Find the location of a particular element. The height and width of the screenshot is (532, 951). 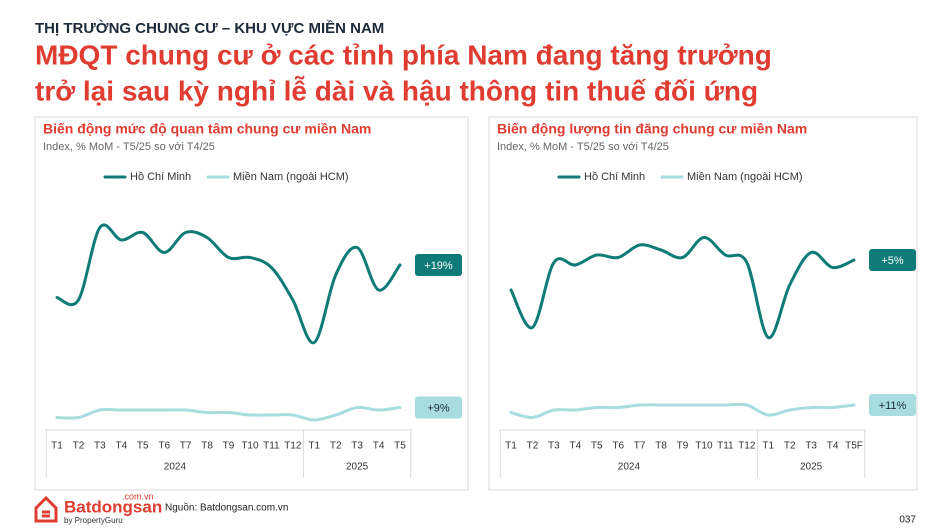

brand: Batdongsan is located at coordinates (113, 506).